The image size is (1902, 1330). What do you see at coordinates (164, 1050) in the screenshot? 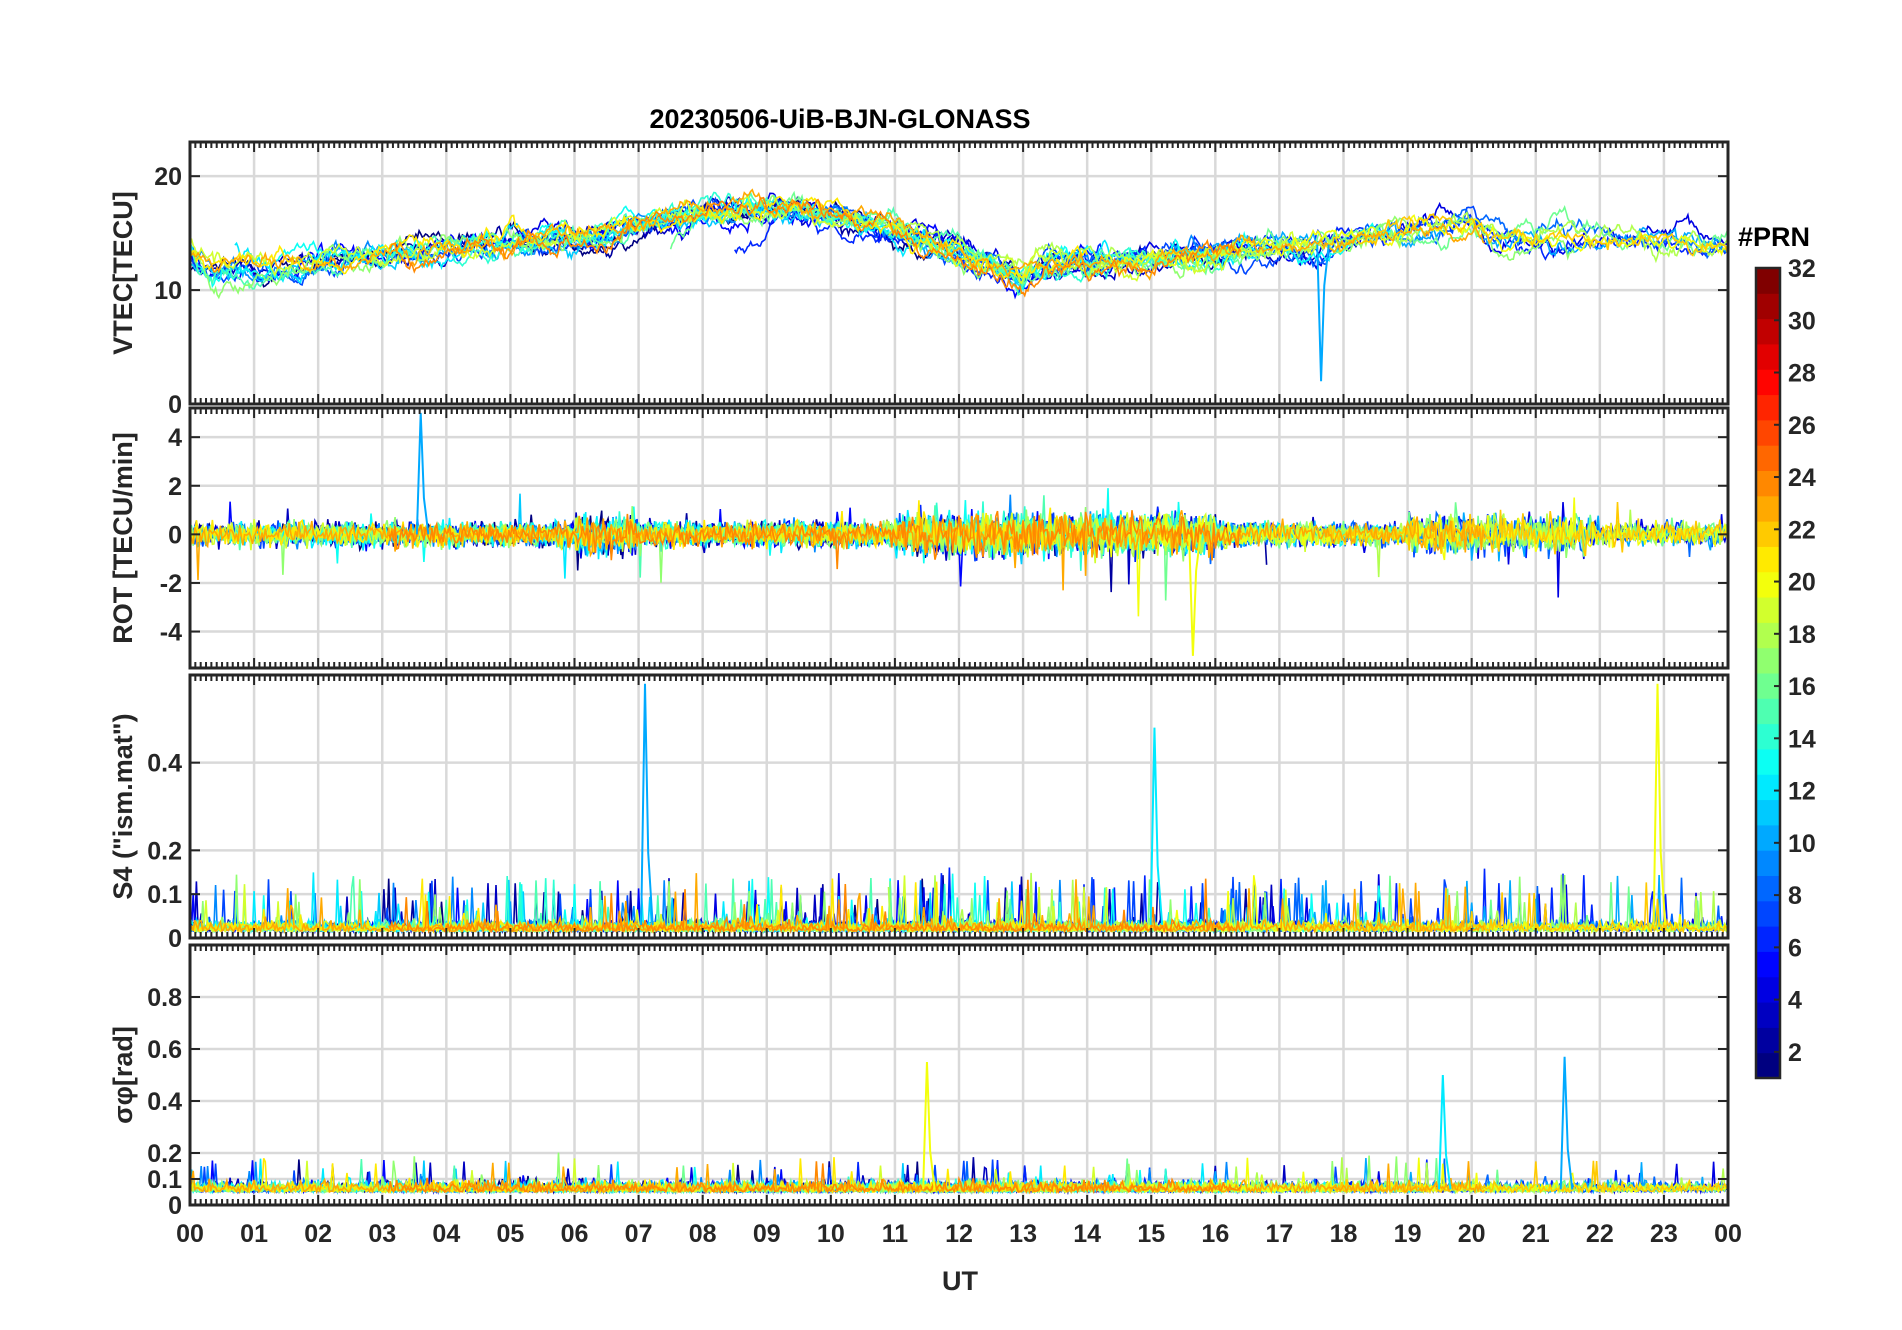
I see `y-tick-label: 0.6` at bounding box center [164, 1050].